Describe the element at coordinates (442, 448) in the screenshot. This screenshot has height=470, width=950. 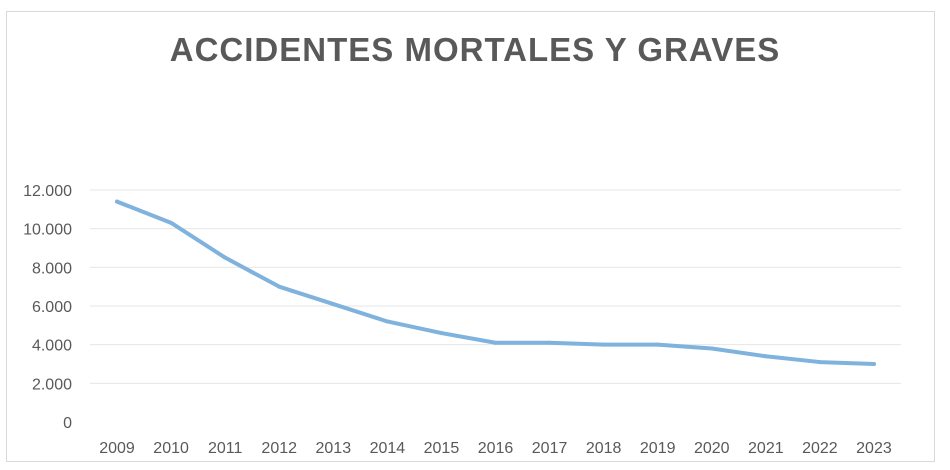
I see `x-tick-label: 2015` at that location.